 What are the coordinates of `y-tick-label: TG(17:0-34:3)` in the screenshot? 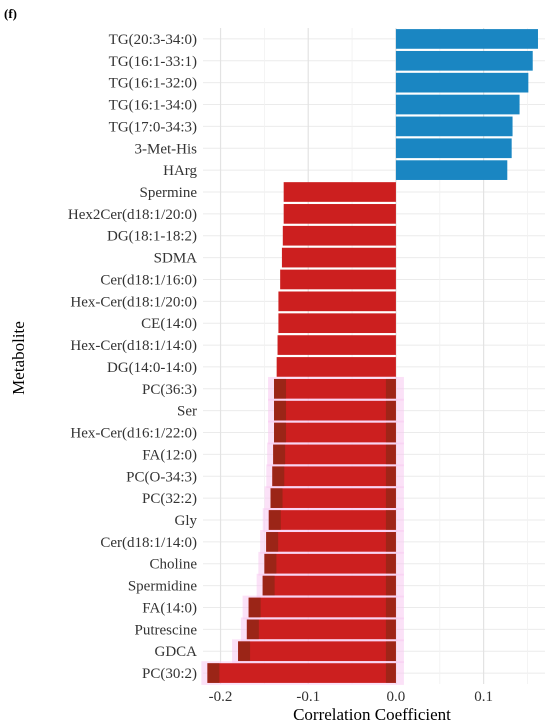 It's located at (153, 127).